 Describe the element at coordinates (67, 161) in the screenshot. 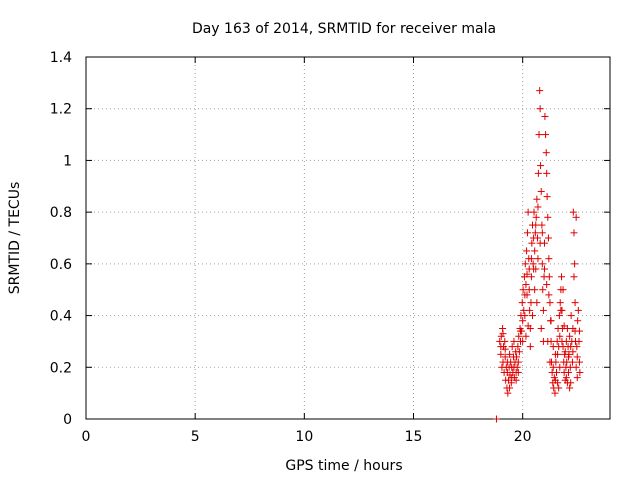

I see `y-tick-label: 1` at that location.